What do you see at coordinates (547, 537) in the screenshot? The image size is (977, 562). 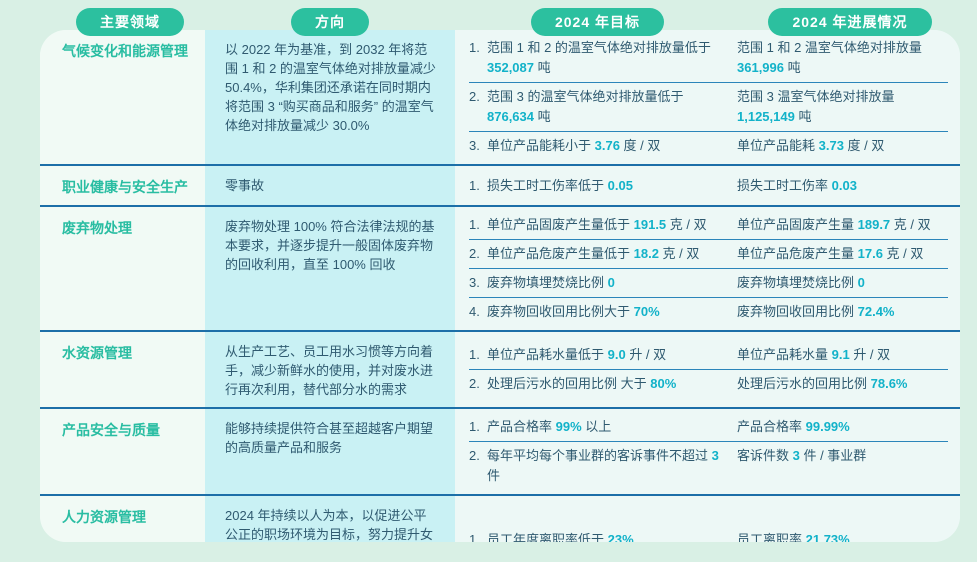 I see `text-segment: 员工年度离职率低于` at bounding box center [547, 537].